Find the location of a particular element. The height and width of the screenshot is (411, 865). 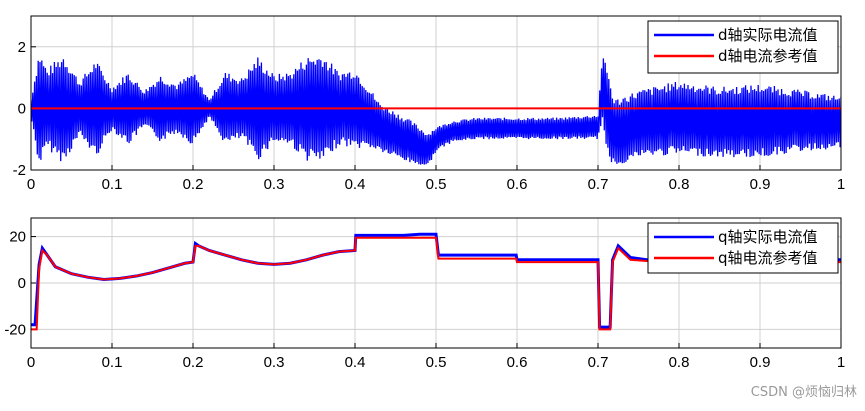

legend: q轴实际电流值 q轴电流参考值 is located at coordinates (743, 248).